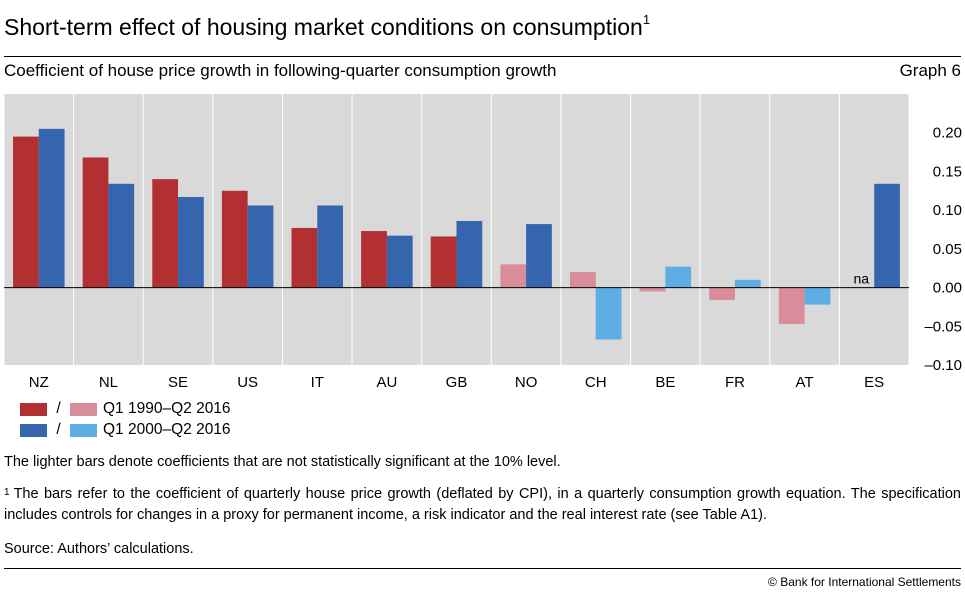 The width and height of the screenshot is (965, 597). I want to click on source-note: Source: Authors’ calculations., so click(99, 549).